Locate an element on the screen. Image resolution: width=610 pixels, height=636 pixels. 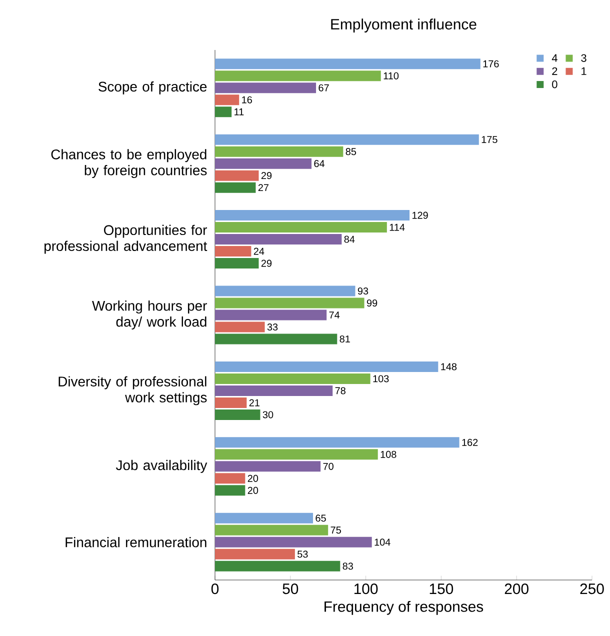
y-tick-label: Scope of practice is located at coordinates (152, 87).